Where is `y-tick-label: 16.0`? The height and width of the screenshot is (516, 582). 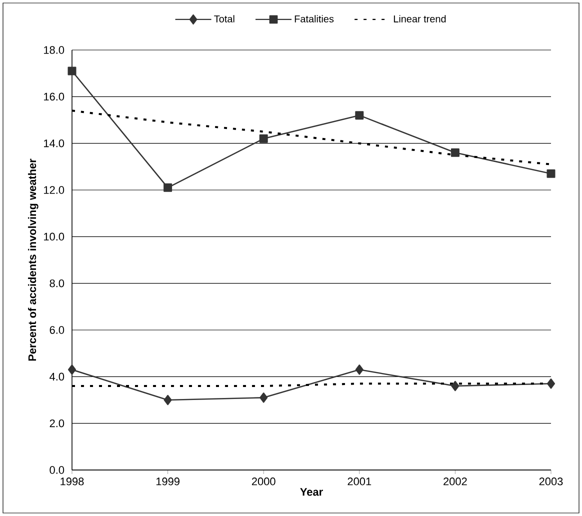 y-tick-label: 16.0 is located at coordinates (54, 96).